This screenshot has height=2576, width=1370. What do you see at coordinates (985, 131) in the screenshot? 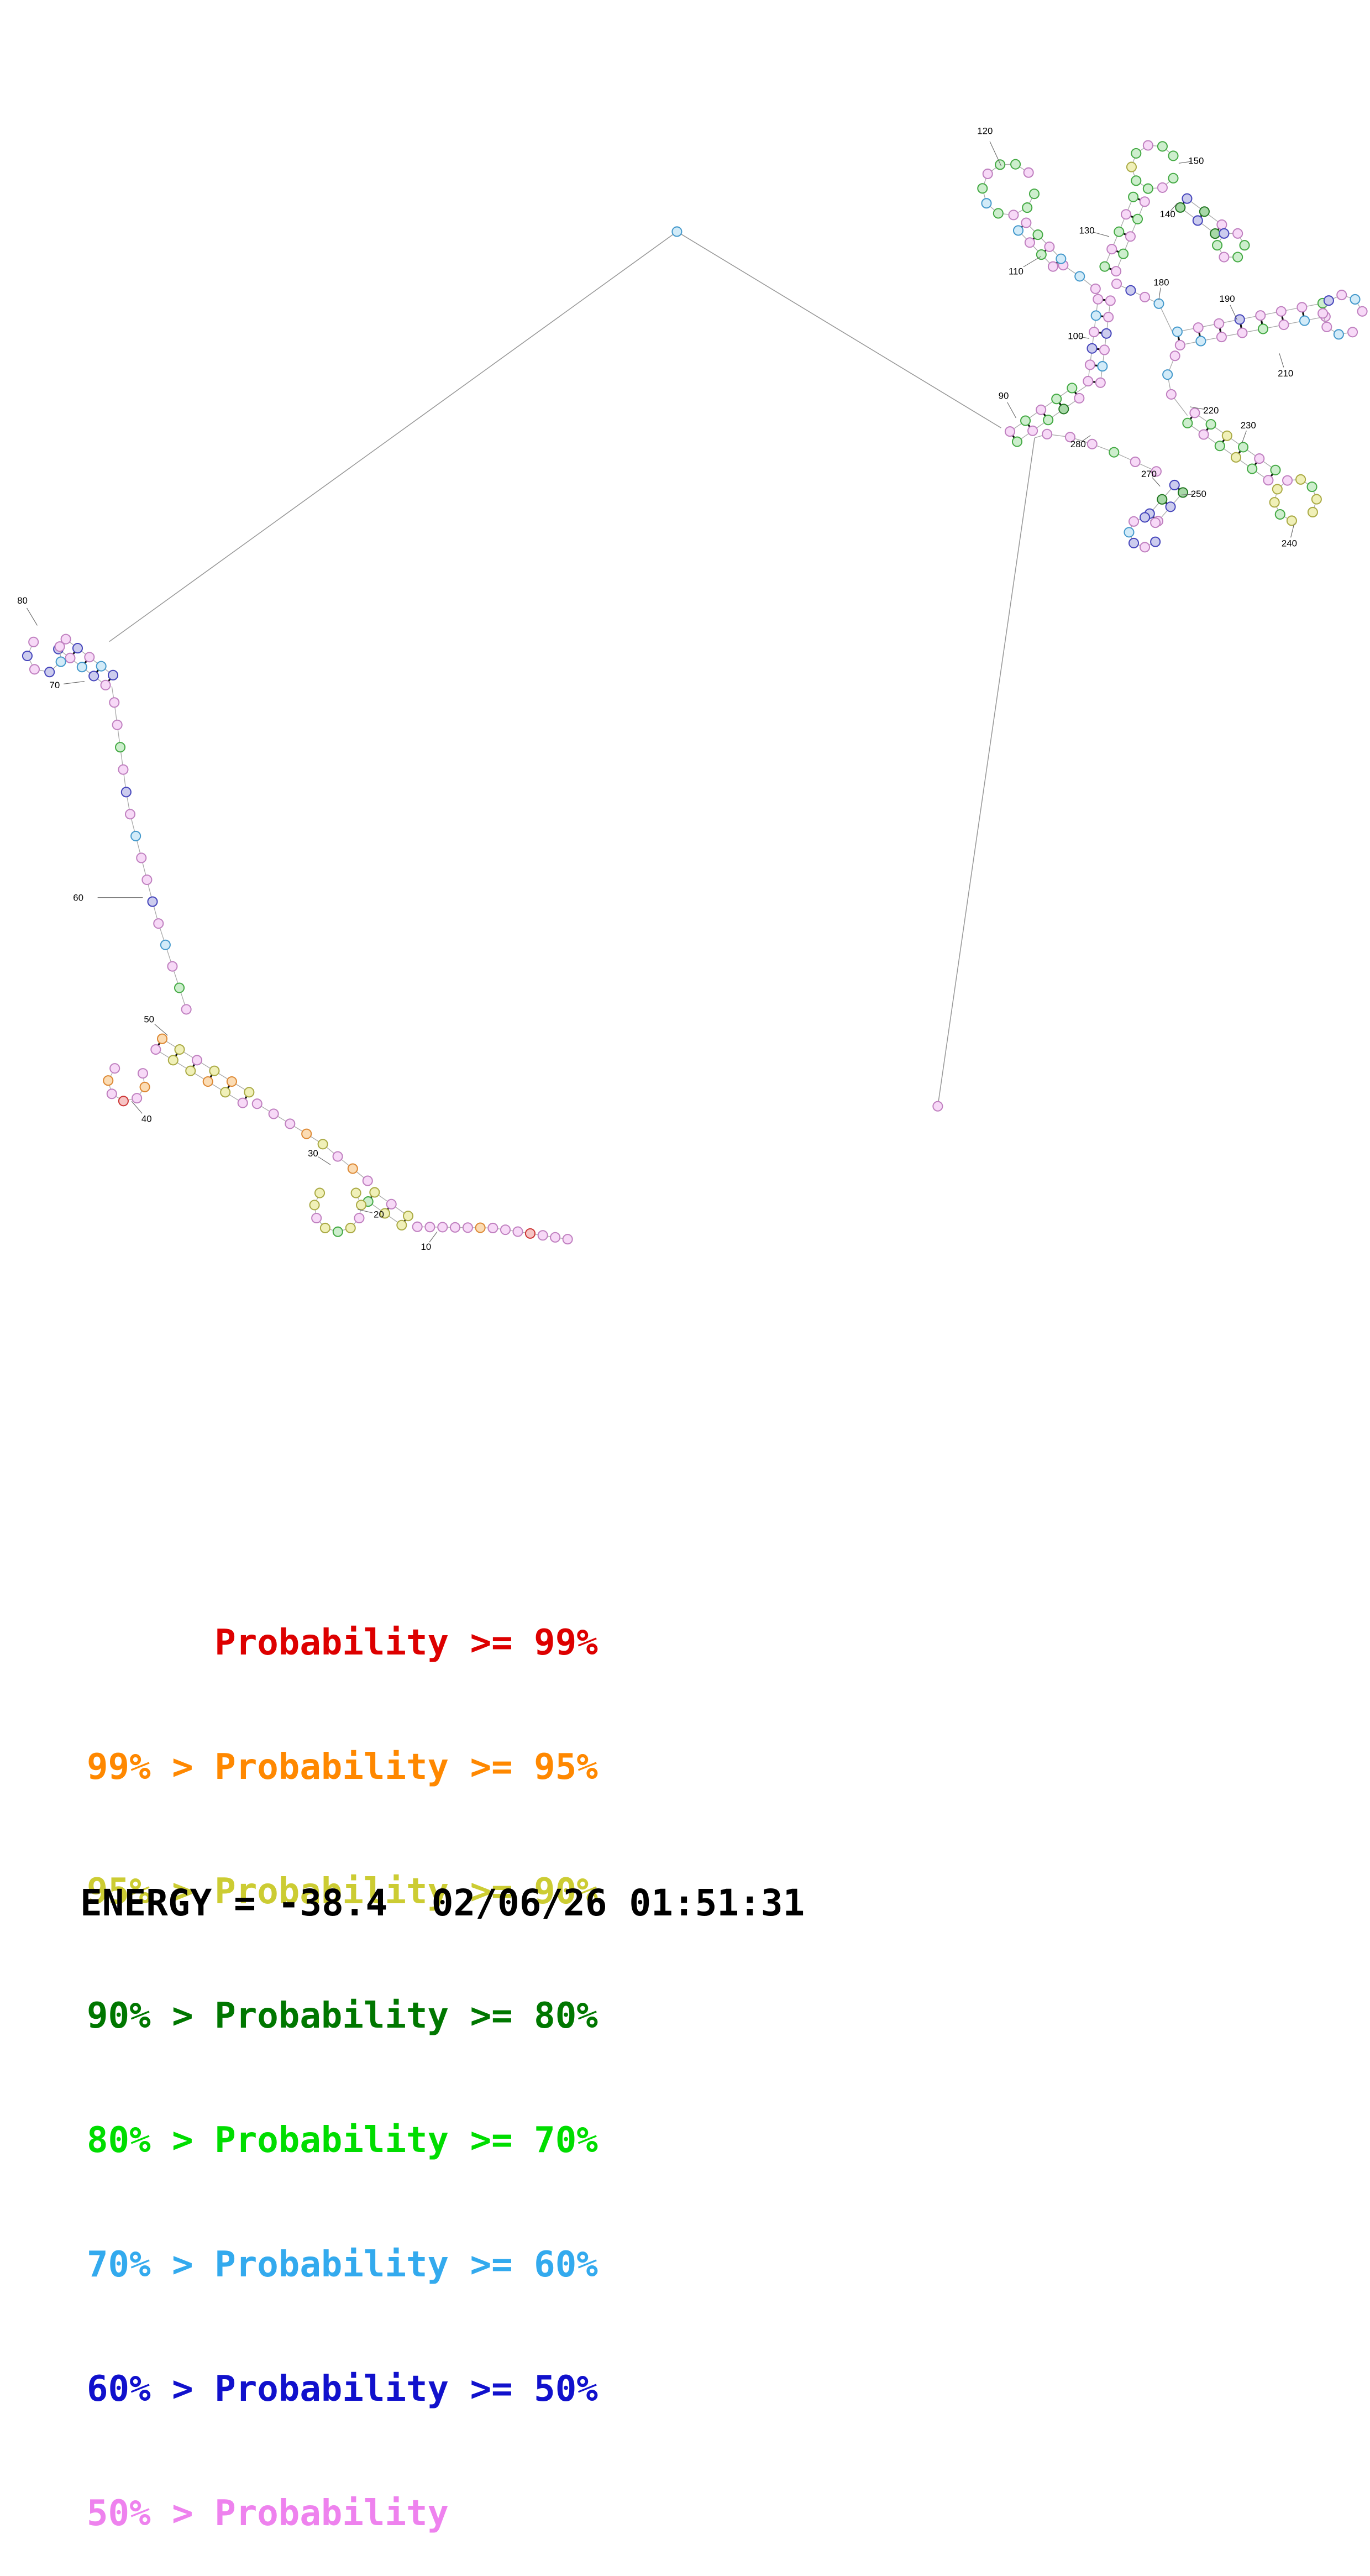
I see `position-label: 120` at bounding box center [985, 131].